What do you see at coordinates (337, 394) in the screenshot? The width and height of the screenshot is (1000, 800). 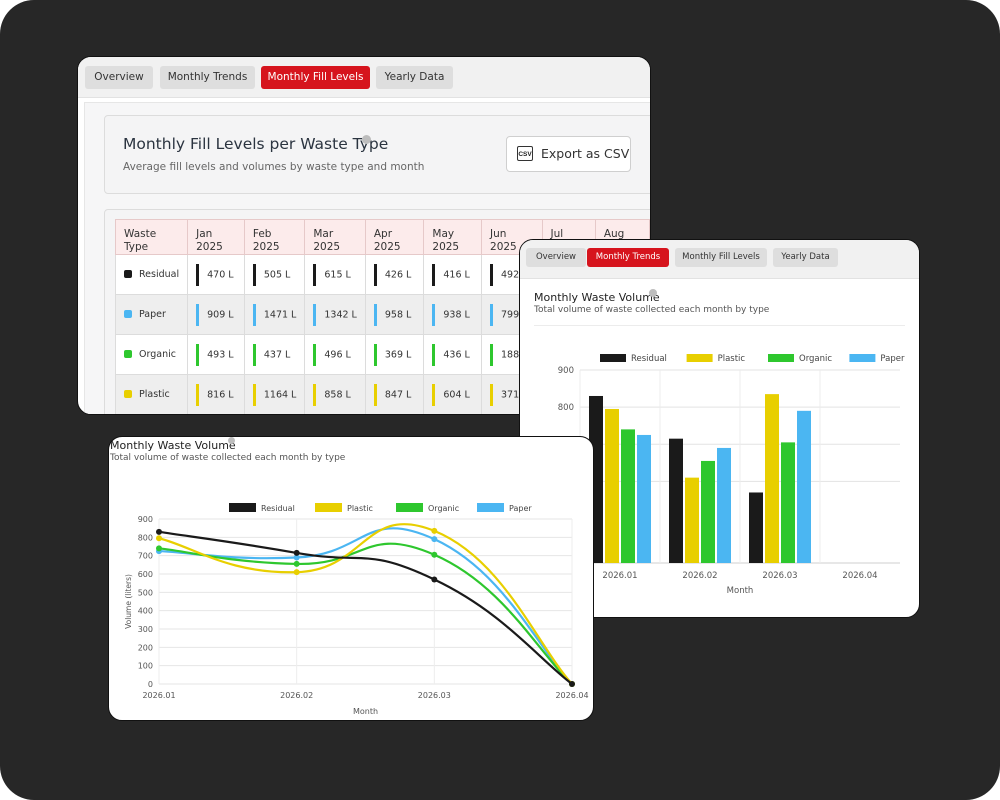 I see `fill-value: 858 L` at bounding box center [337, 394].